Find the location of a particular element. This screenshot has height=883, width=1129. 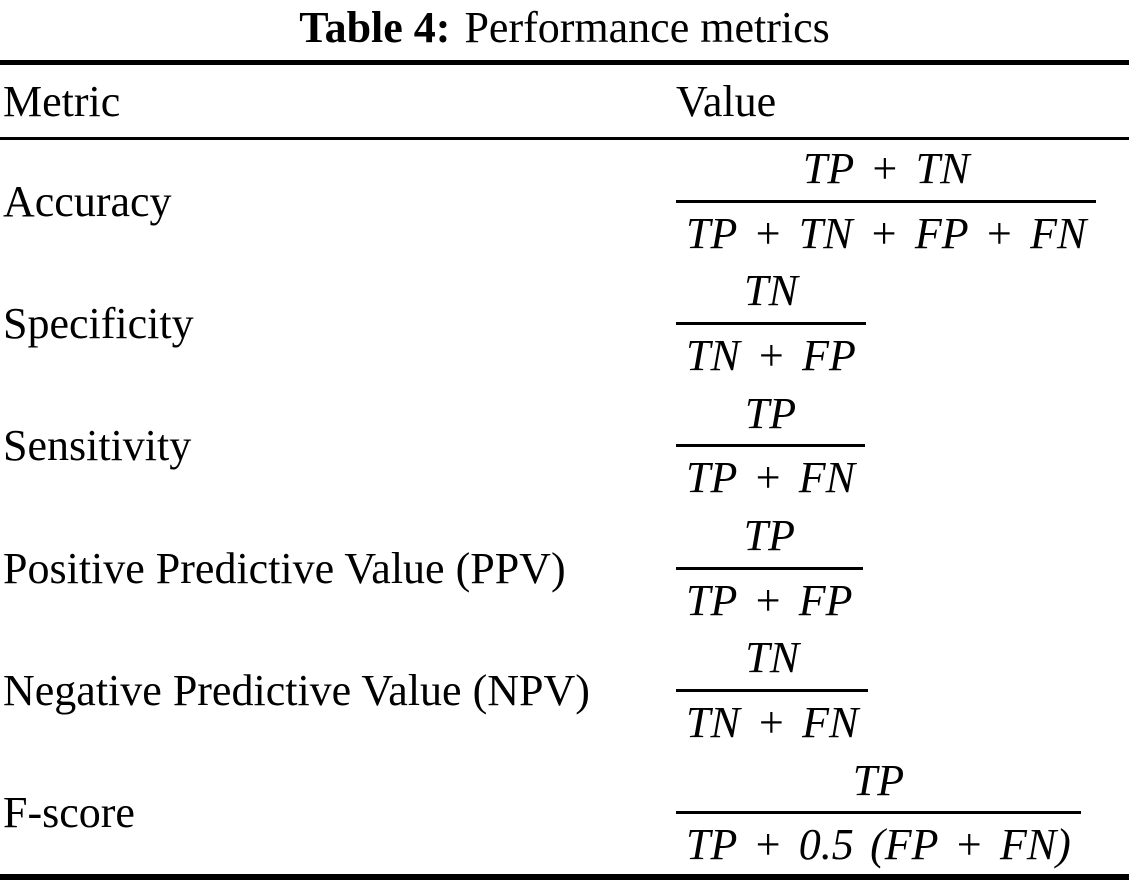

metric-cell: Positive Predictive Value (PPV) is located at coordinates (284, 568).